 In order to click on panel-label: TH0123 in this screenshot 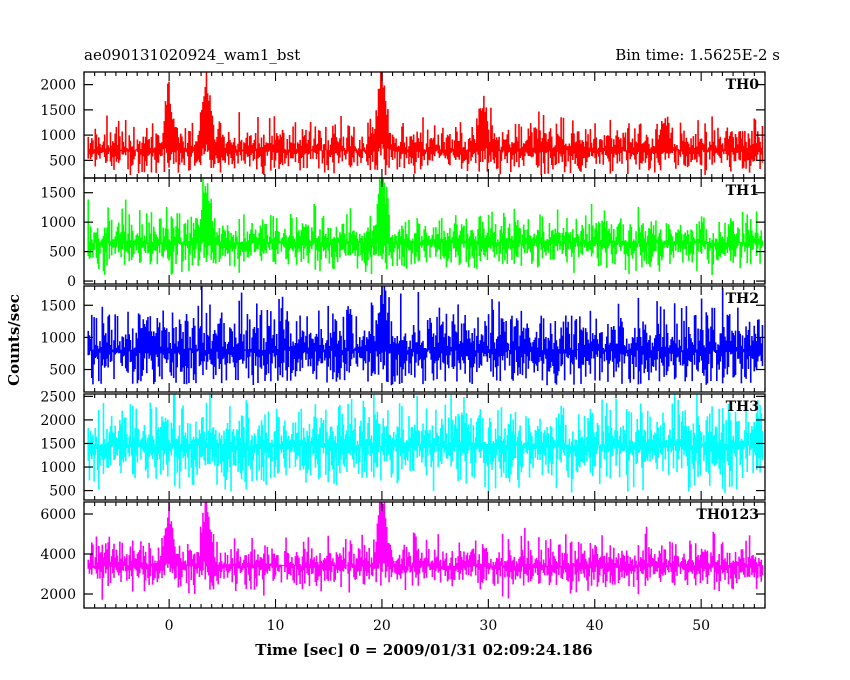, I will do `click(727, 515)`.